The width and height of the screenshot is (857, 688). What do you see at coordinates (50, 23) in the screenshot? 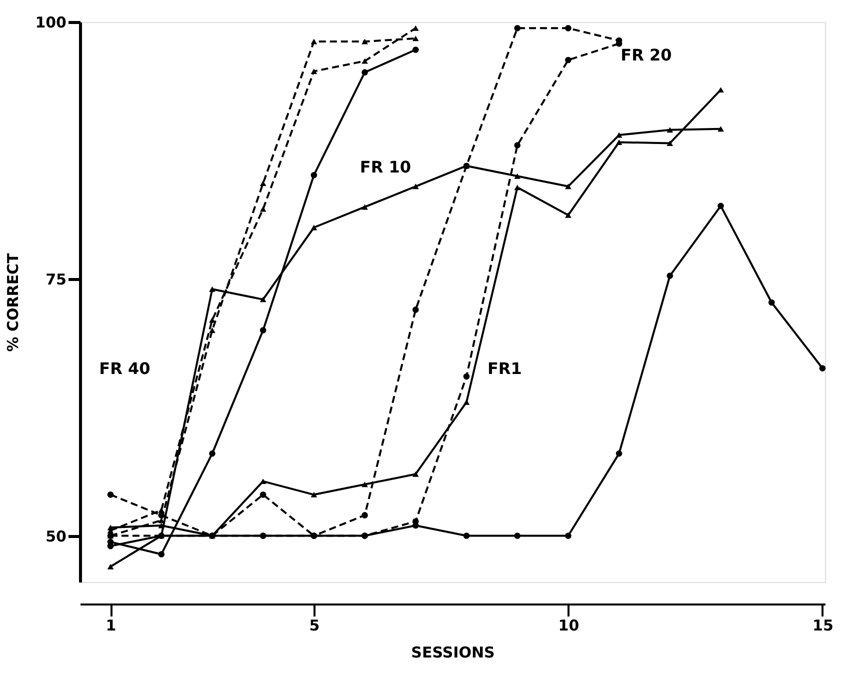
I see `y-tick-label: 100` at bounding box center [50, 23].